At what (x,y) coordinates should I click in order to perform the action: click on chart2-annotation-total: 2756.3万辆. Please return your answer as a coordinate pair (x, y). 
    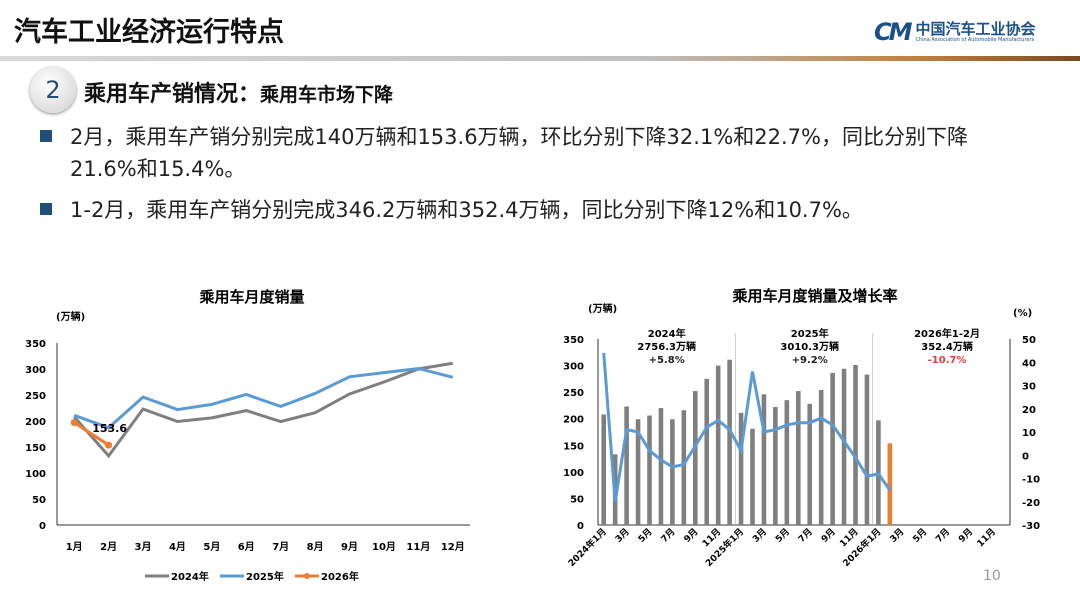
    Looking at the image, I should click on (666, 346).